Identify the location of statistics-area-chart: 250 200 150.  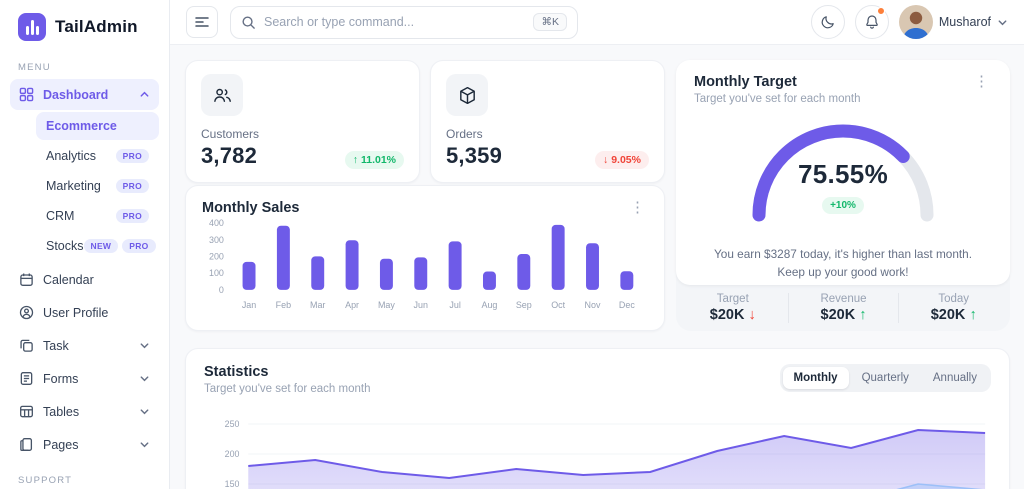
(605, 454).